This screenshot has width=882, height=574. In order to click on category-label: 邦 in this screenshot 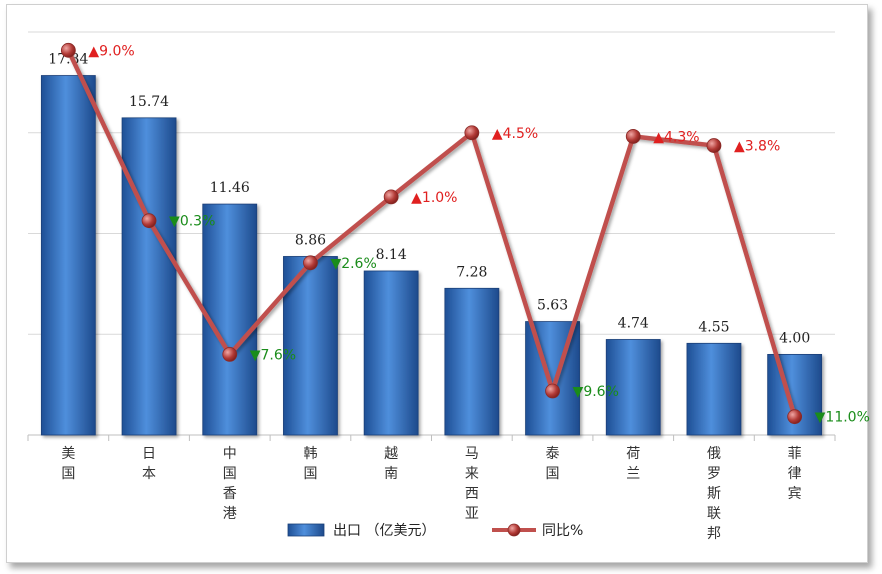, I will do `click(714, 534)`.